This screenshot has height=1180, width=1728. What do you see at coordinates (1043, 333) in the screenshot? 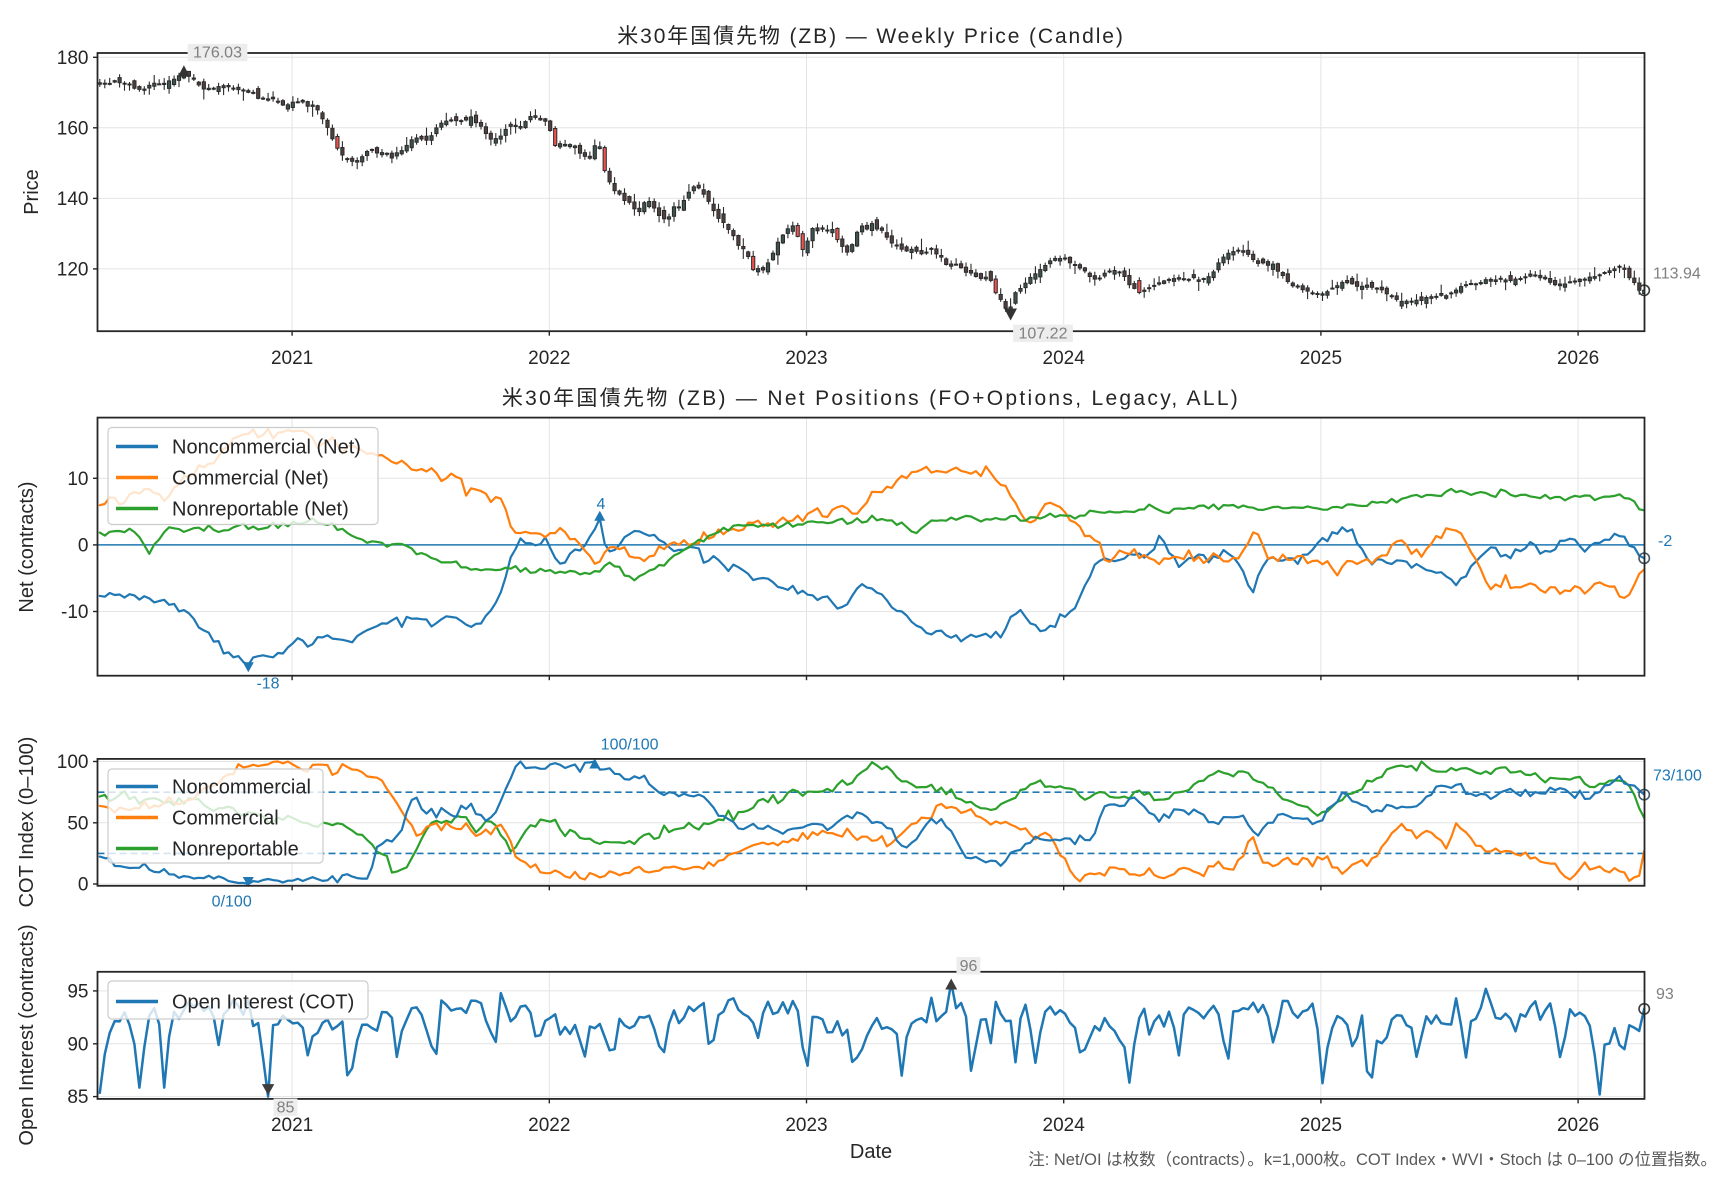
I see `svg-text: 107.22` at bounding box center [1043, 333].